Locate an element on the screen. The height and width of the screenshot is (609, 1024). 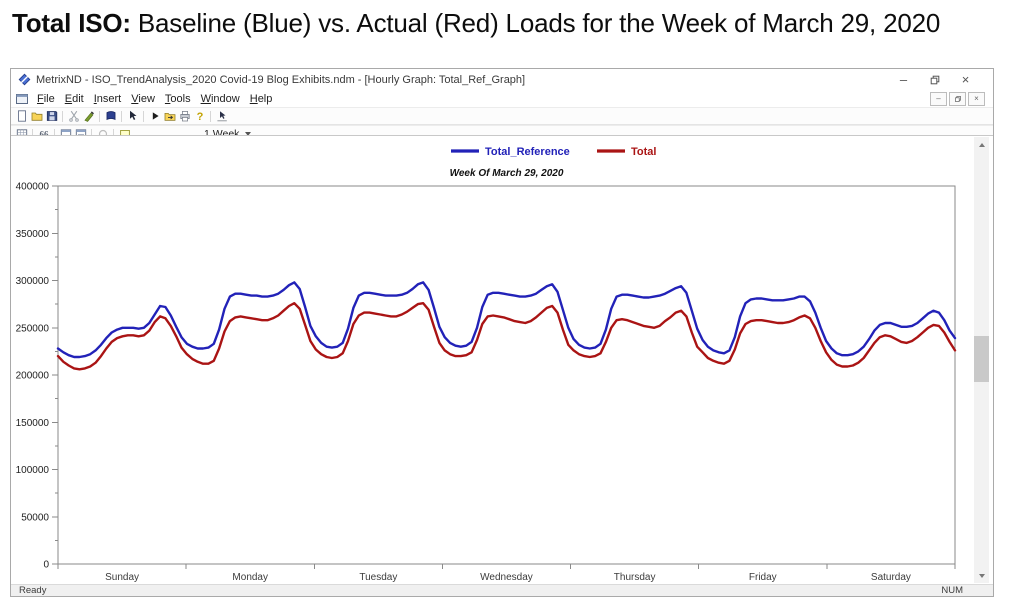
menu-item-edit: Edit is located at coordinates (74, 98).